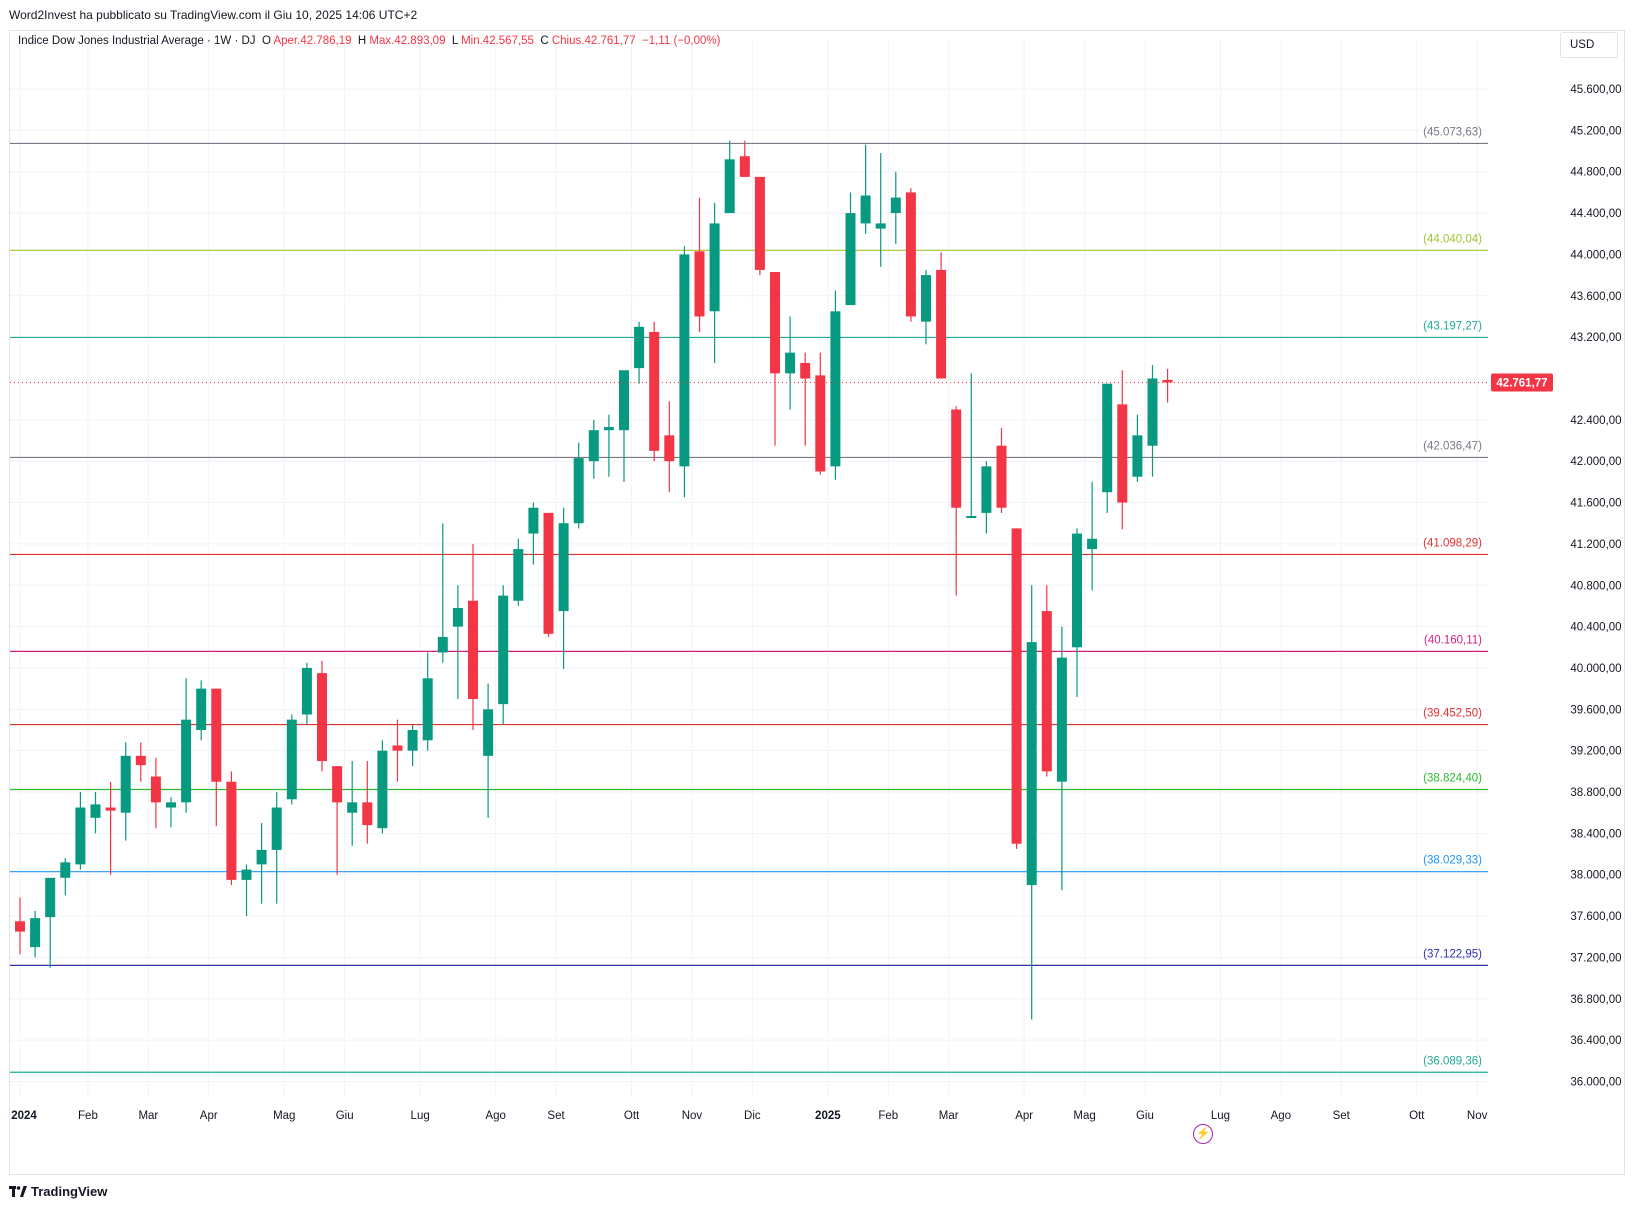  I want to click on time-tick-label: Apr, so click(1024, 1116).